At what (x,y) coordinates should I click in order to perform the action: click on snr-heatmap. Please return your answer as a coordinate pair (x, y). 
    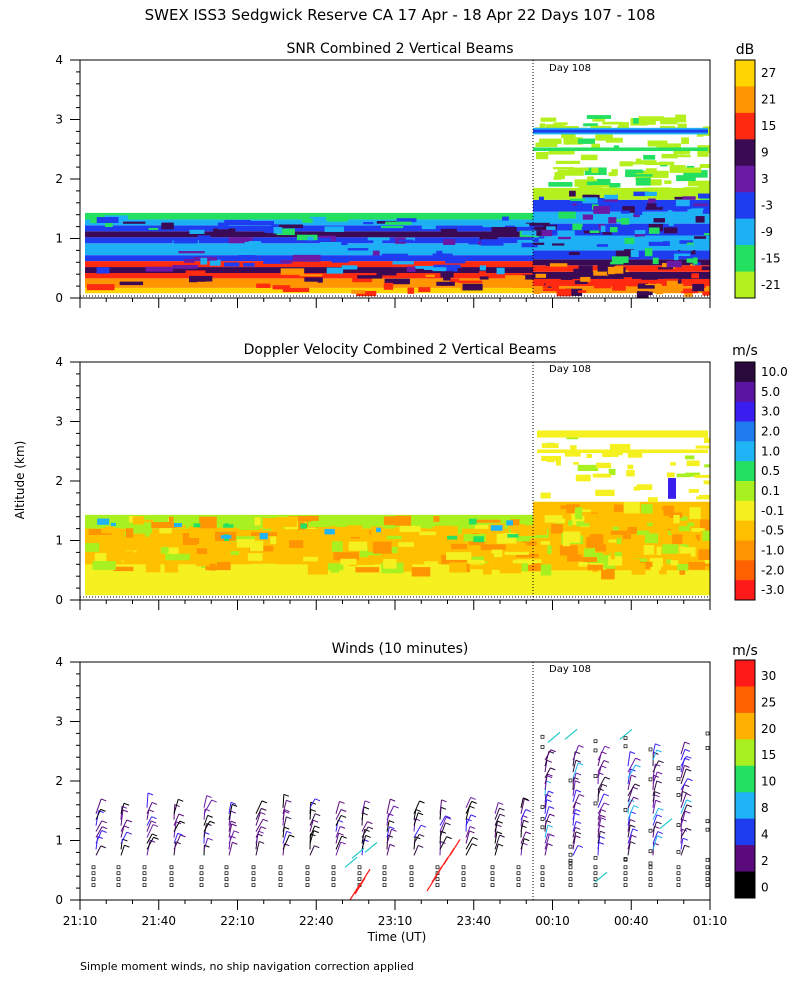
    Looking at the image, I should click on (397, 206).